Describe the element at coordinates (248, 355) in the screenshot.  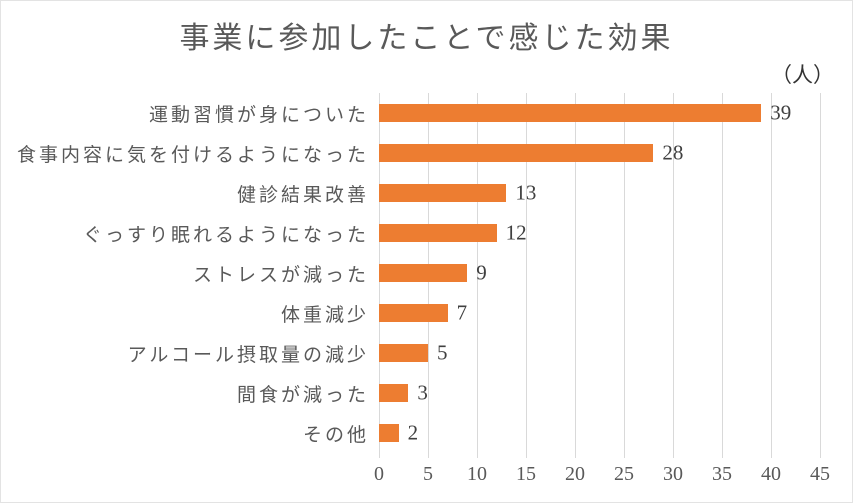
I see `category-label: アルコール摂取量の減少` at that location.